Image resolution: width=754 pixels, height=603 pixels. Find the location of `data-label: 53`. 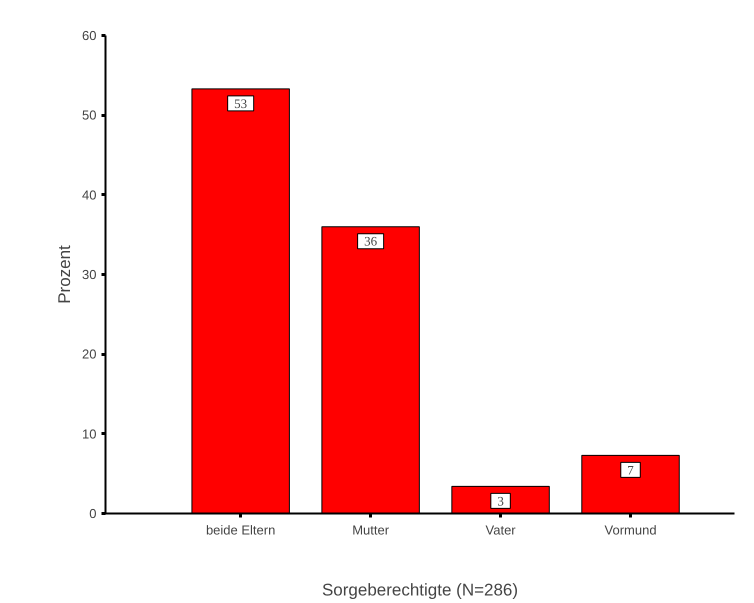

data-label: 53 is located at coordinates (241, 103).